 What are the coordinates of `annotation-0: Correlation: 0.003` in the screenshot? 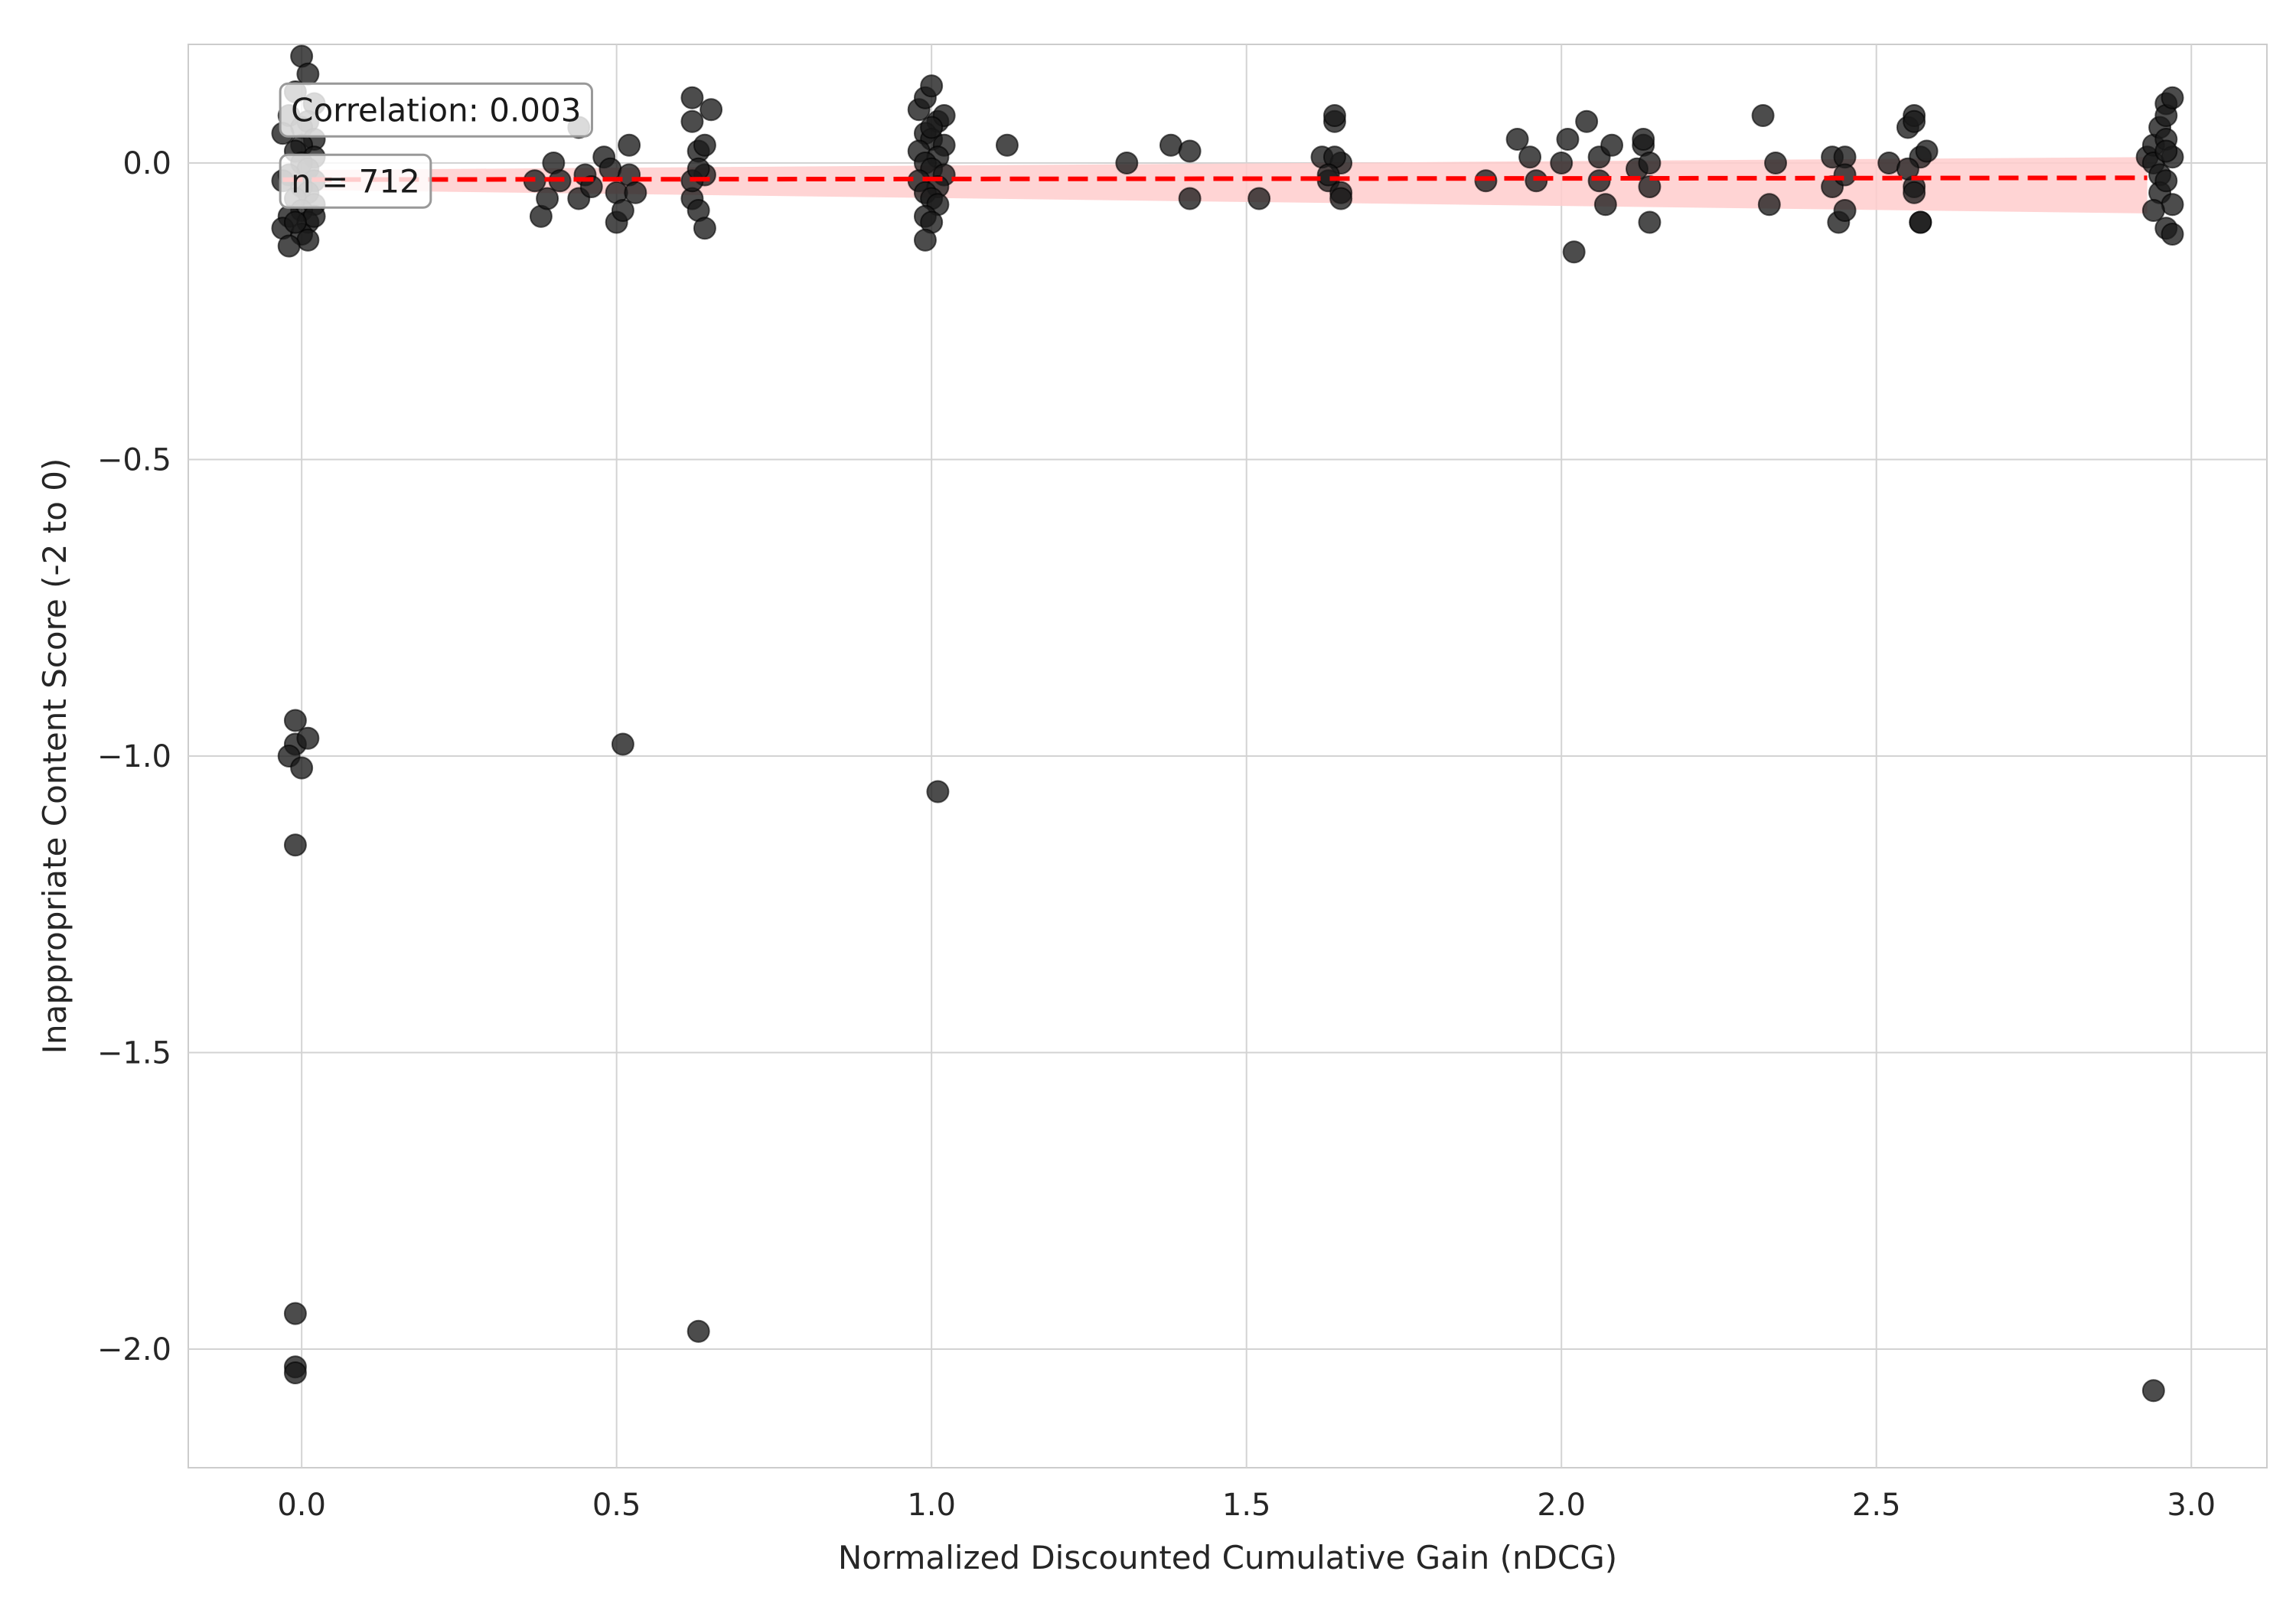 It's located at (436, 110).